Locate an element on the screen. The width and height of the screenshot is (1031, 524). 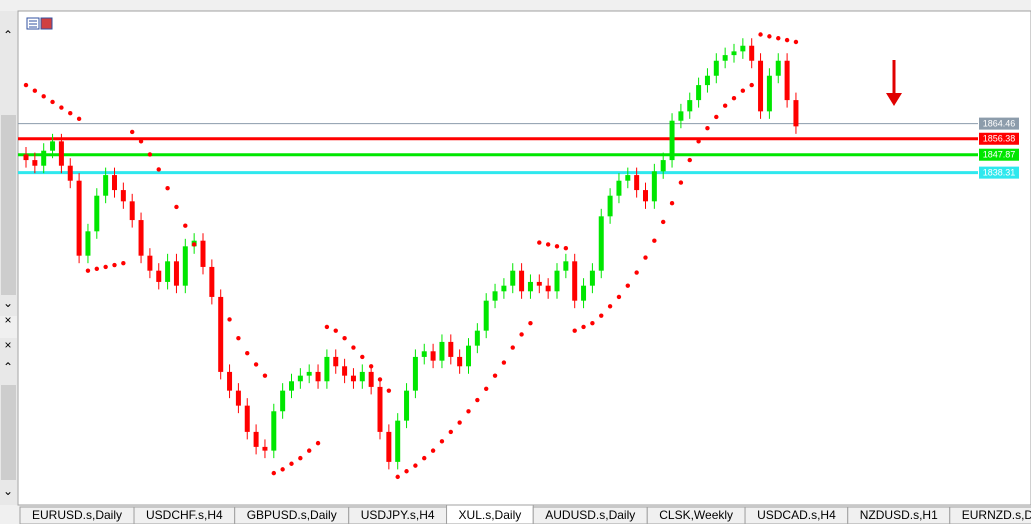
tab: USDJPY.s,H4 is located at coordinates (398, 515).